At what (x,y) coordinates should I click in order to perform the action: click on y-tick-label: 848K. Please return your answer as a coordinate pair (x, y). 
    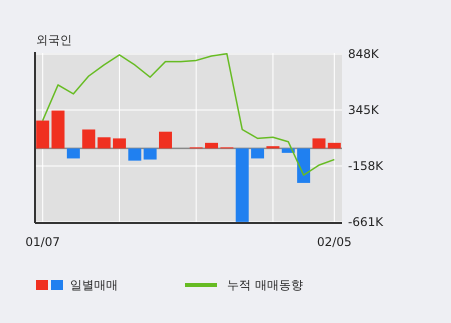
    Looking at the image, I should click on (364, 54).